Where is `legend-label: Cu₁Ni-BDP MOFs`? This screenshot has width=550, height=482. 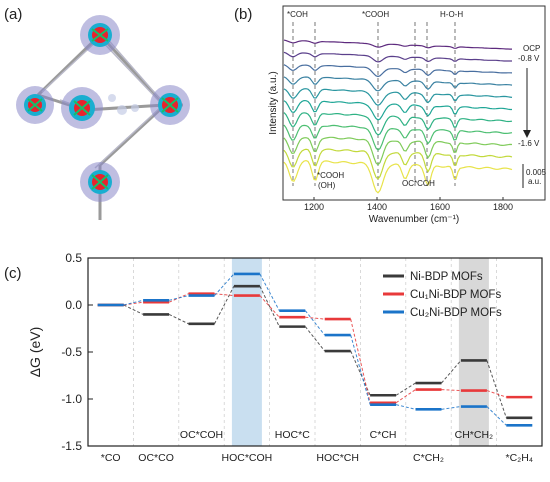
legend-label: Cu₁Ni-BDP MOFs is located at coordinates (455, 295).